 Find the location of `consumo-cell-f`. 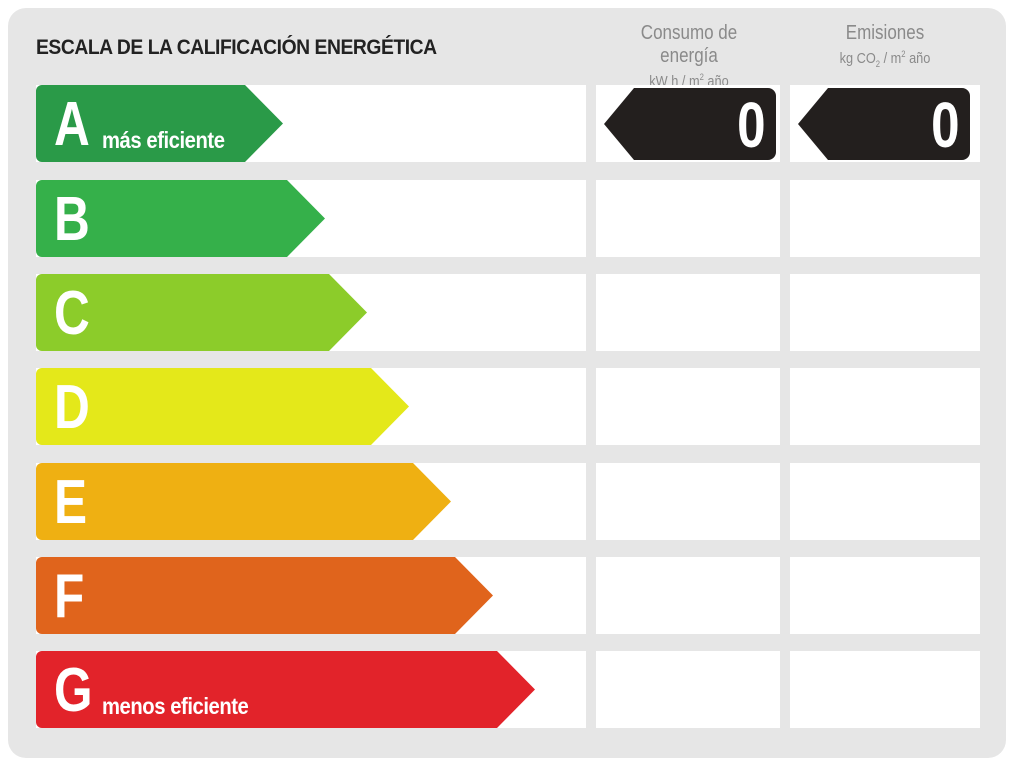

consumo-cell-f is located at coordinates (688, 595).